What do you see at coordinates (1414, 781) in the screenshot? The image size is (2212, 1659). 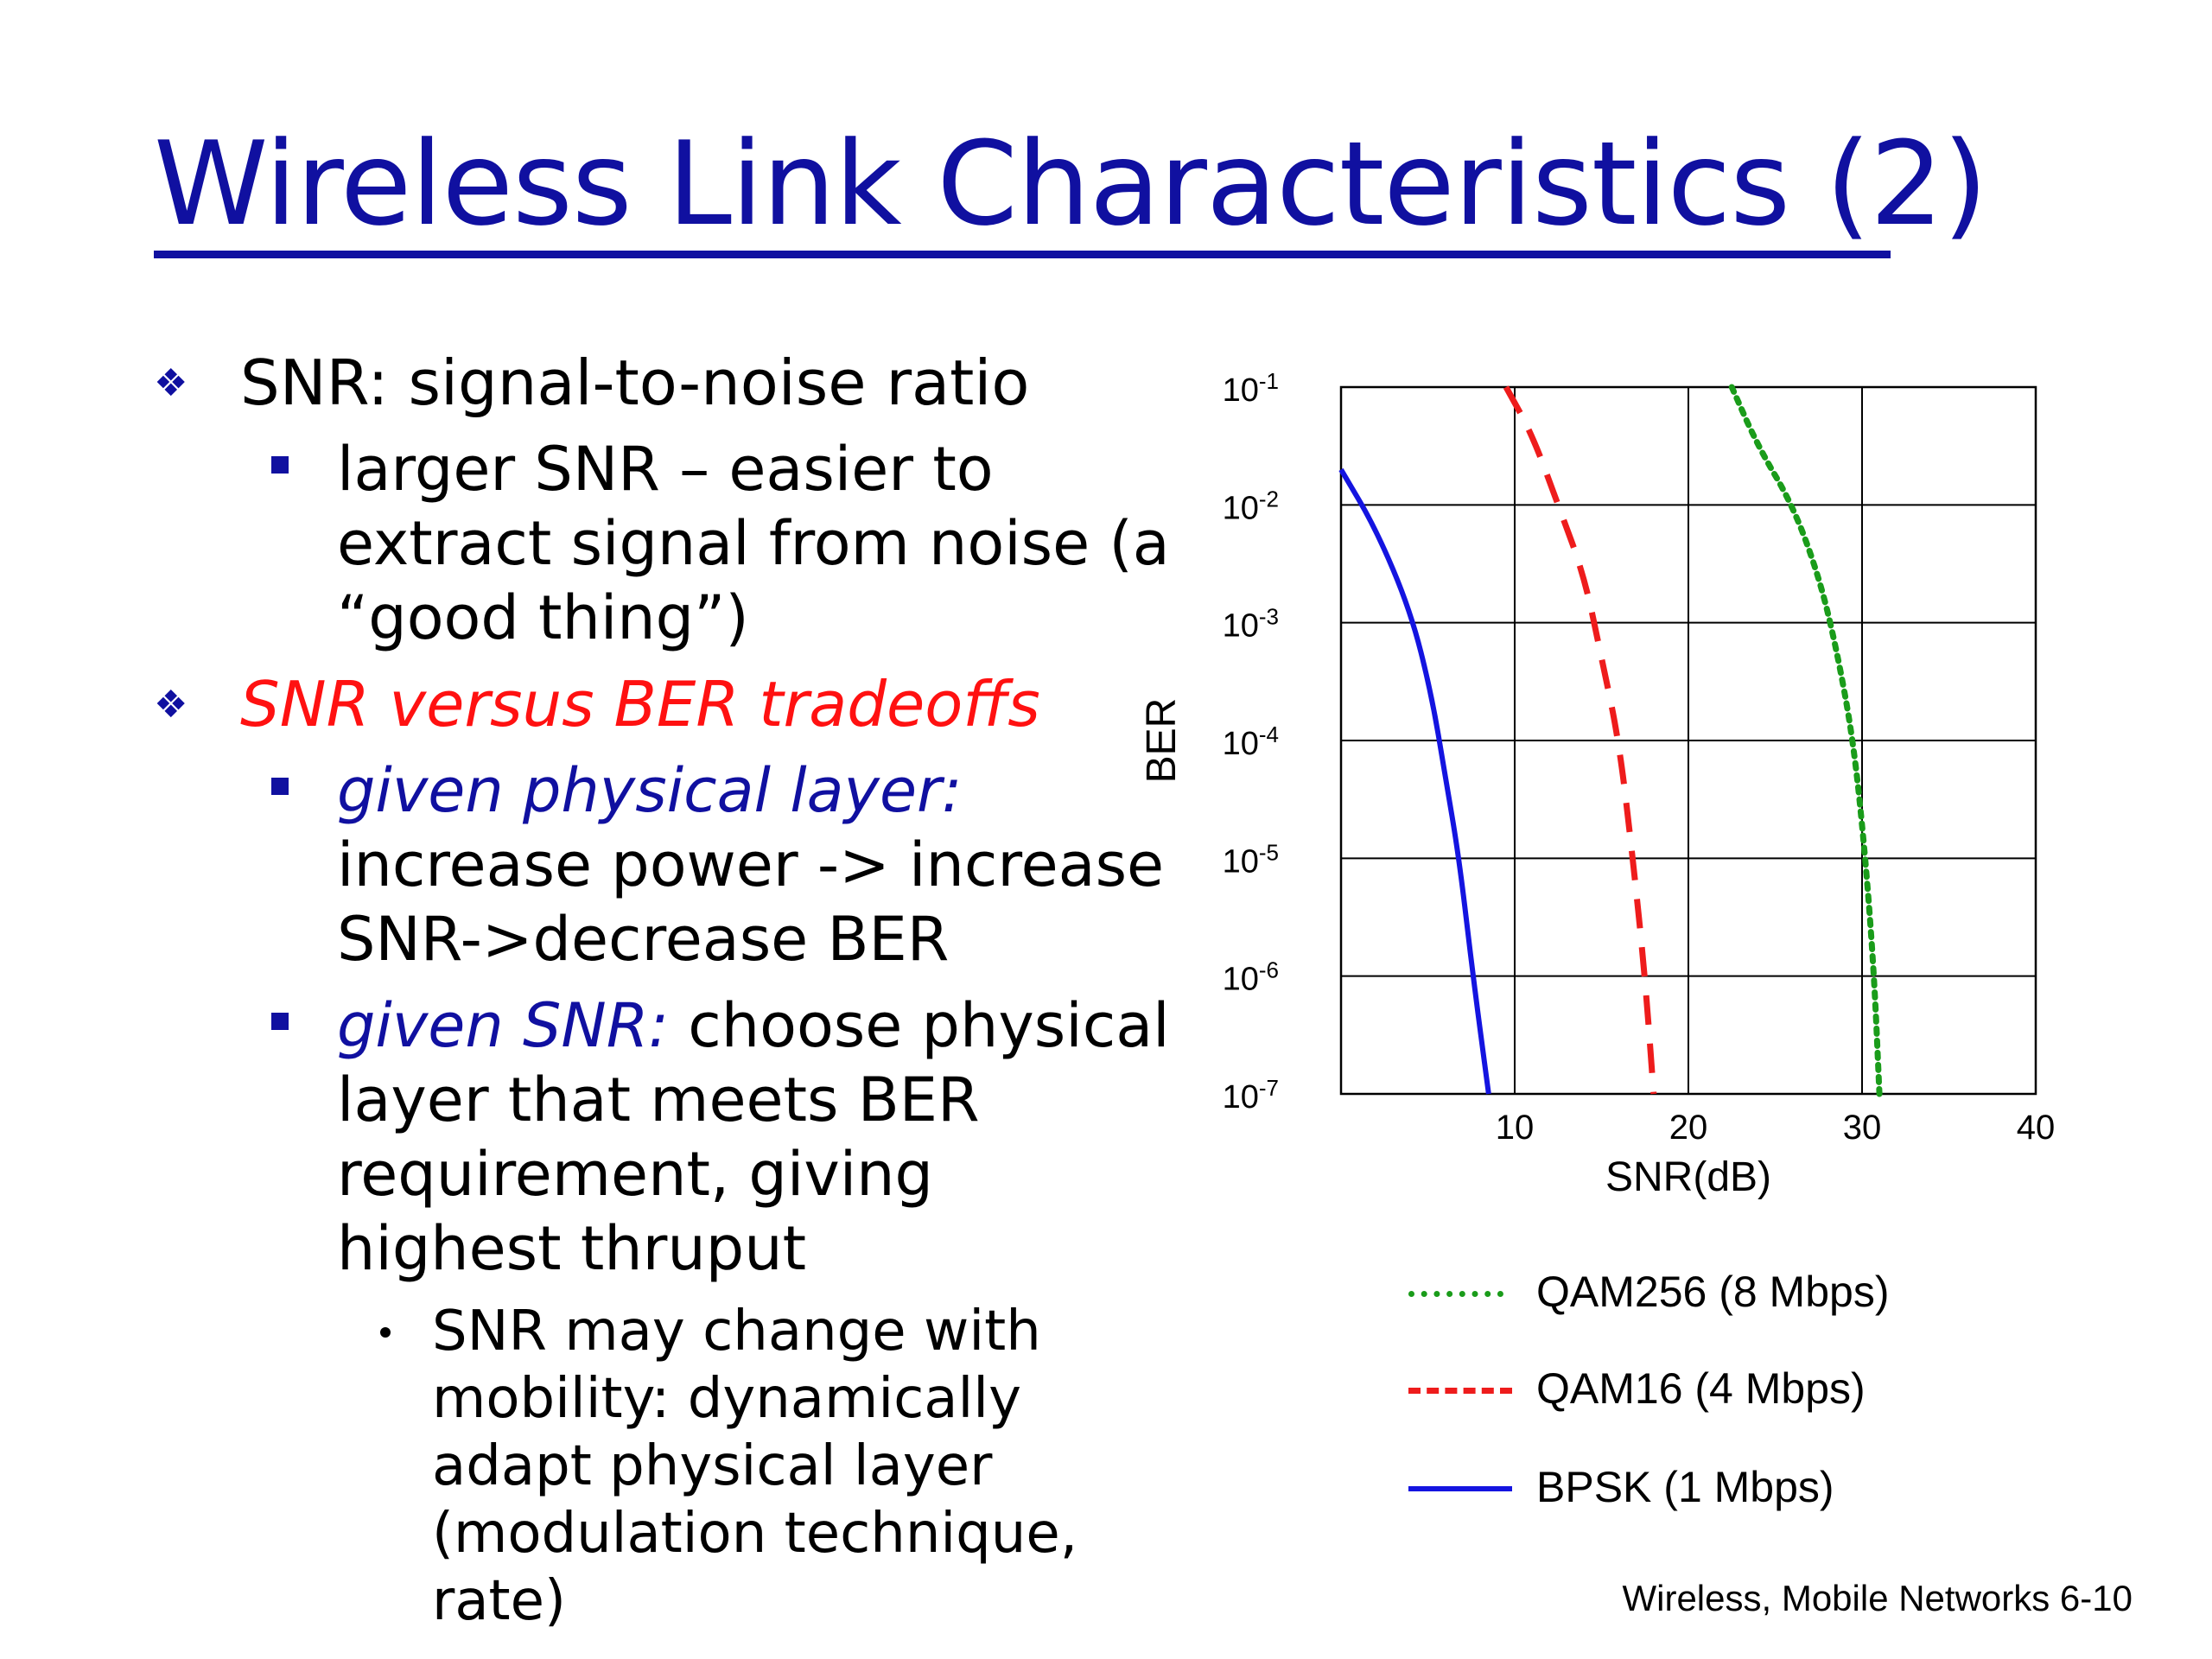 I see `series-line-bpsk` at bounding box center [1414, 781].